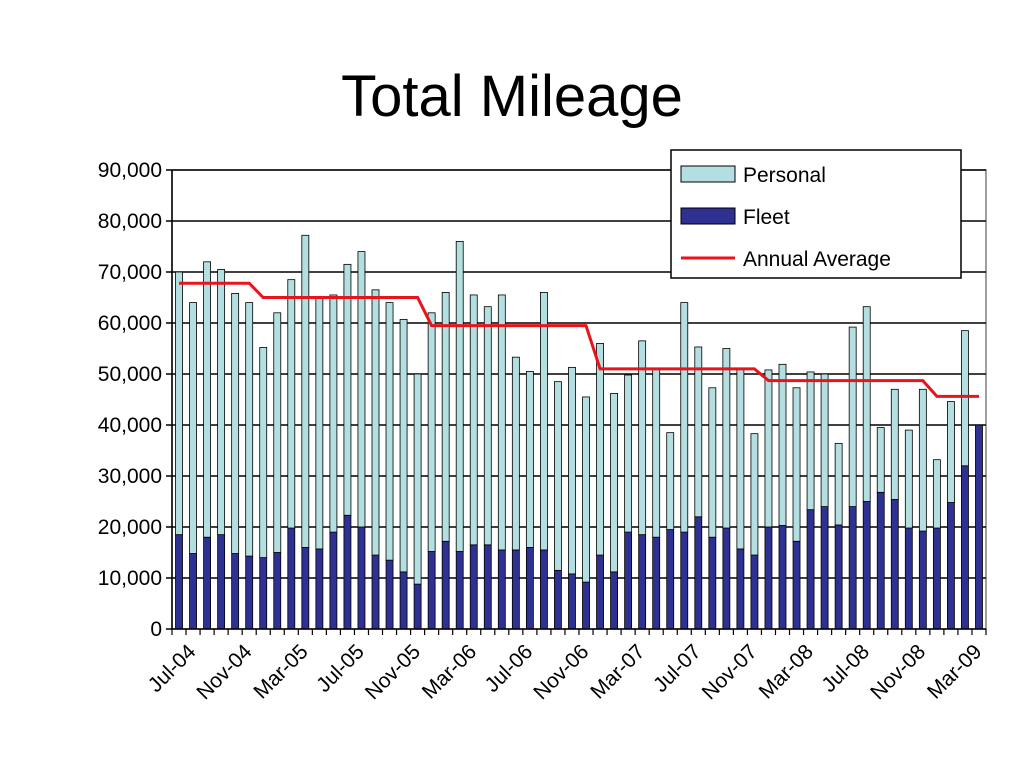 The image size is (1024, 768). What do you see at coordinates (130, 425) in the screenshot?
I see `y-tick-label: 40,000` at bounding box center [130, 425].